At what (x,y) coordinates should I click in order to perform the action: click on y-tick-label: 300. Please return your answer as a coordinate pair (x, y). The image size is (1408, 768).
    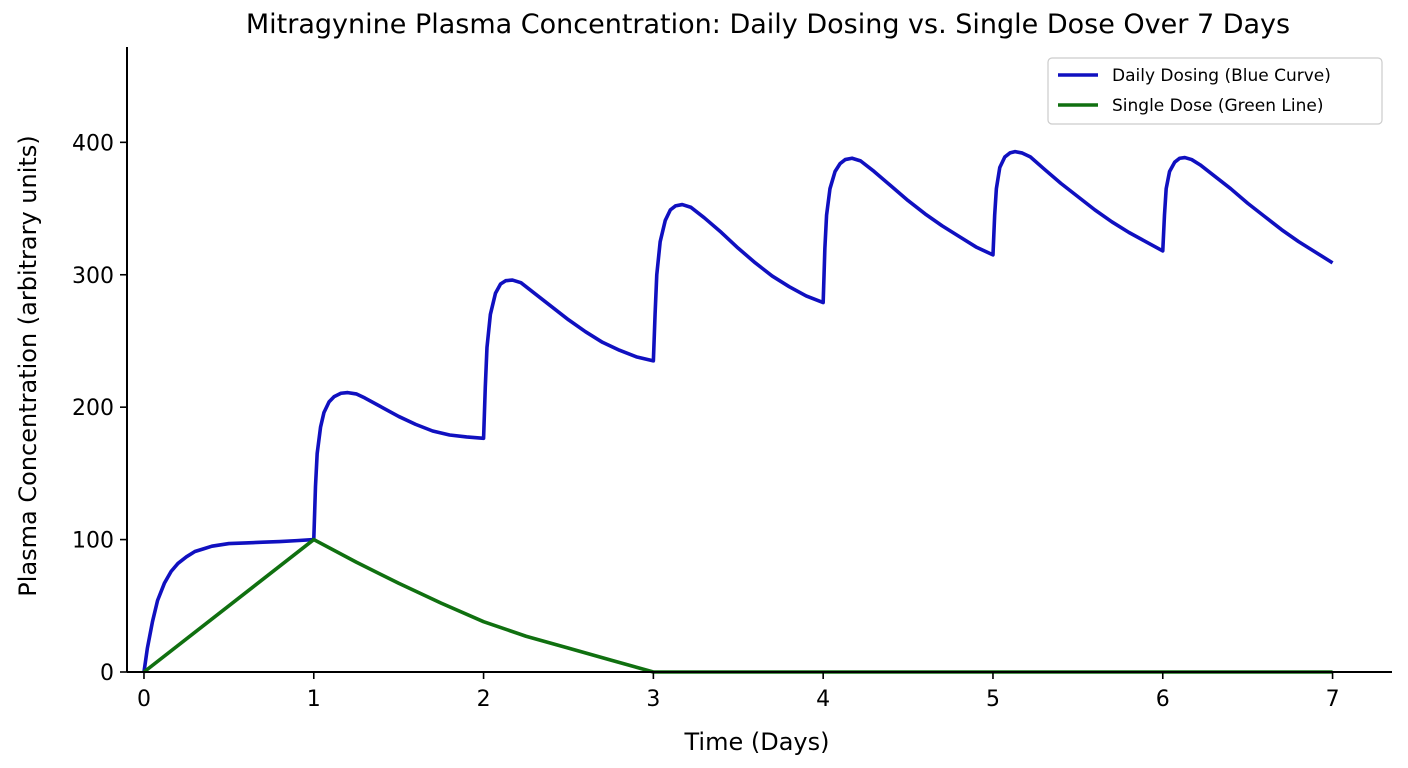
    Looking at the image, I should click on (93, 276).